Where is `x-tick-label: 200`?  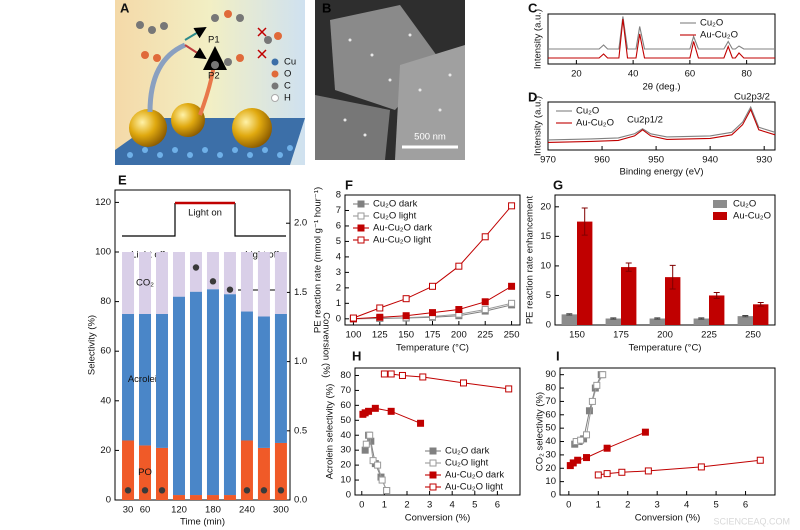
x-tick-label: 200 is located at coordinates (665, 335).